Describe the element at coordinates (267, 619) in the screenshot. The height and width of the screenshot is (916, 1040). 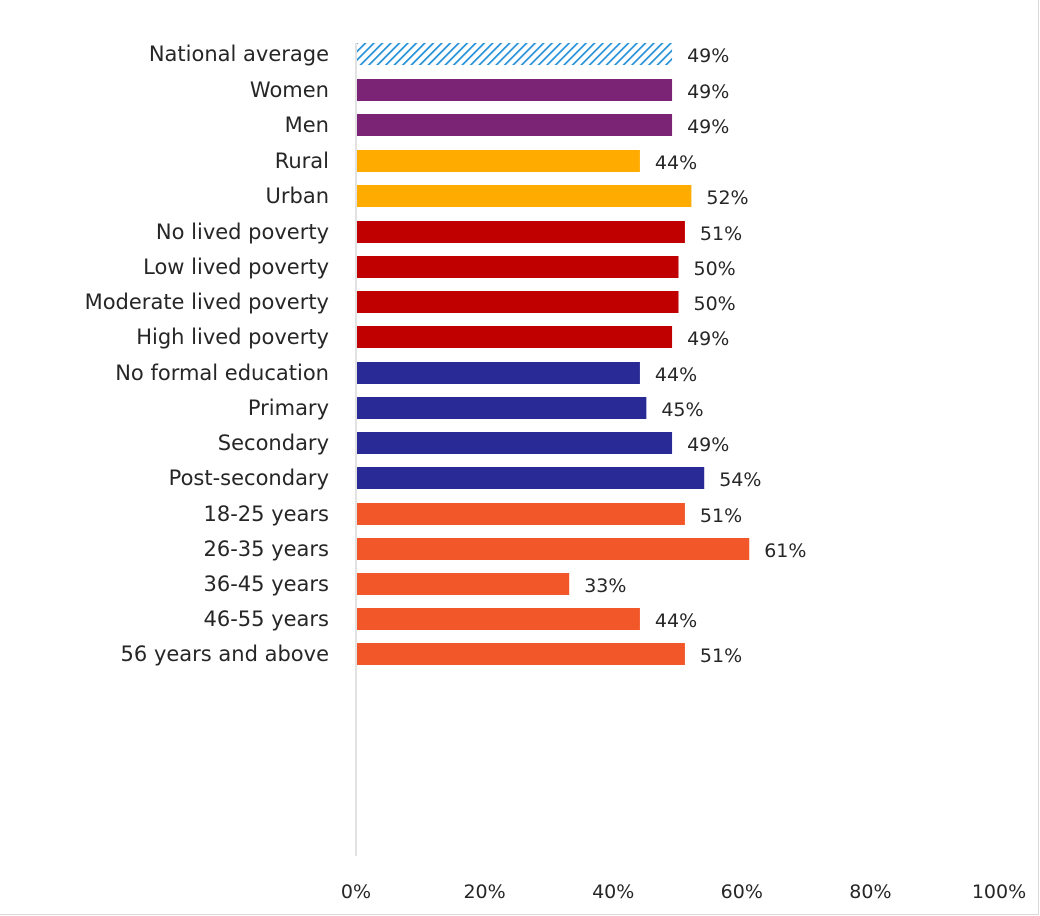
I see `category-label-46-55-years: 46-55 years` at that location.